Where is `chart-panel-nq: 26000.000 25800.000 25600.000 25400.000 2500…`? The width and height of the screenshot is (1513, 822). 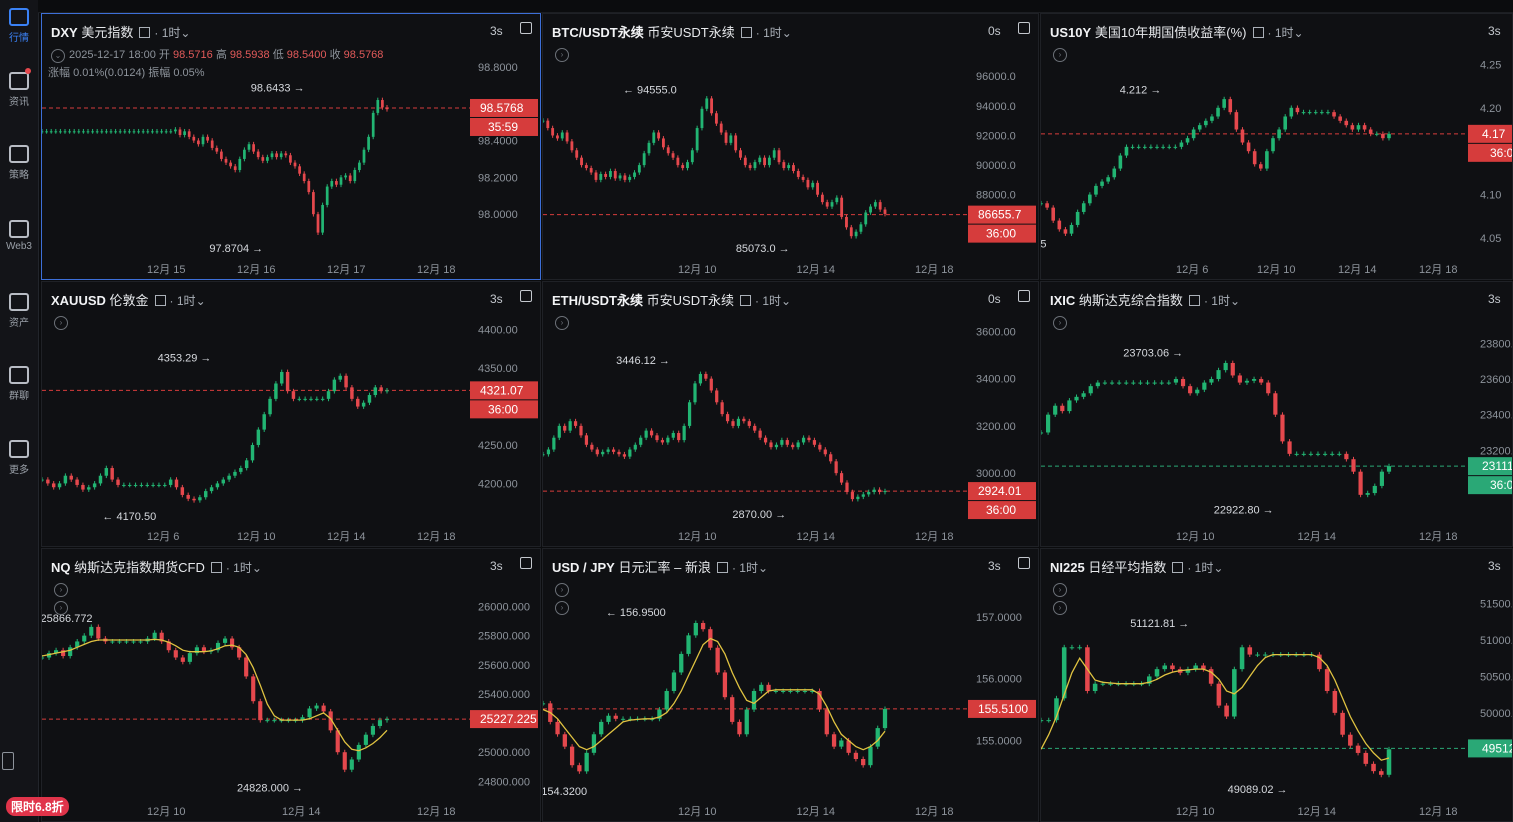
chart-panel-nq: 26000.000 25800.000 25600.000 25400.000 2500… is located at coordinates (291, 685).